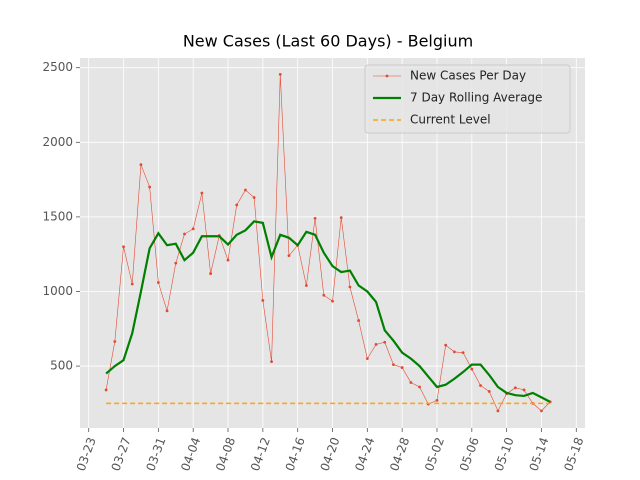 The width and height of the screenshot is (640, 480). What do you see at coordinates (61, 366) in the screenshot?
I see `y-tick-label: 500` at bounding box center [61, 366].